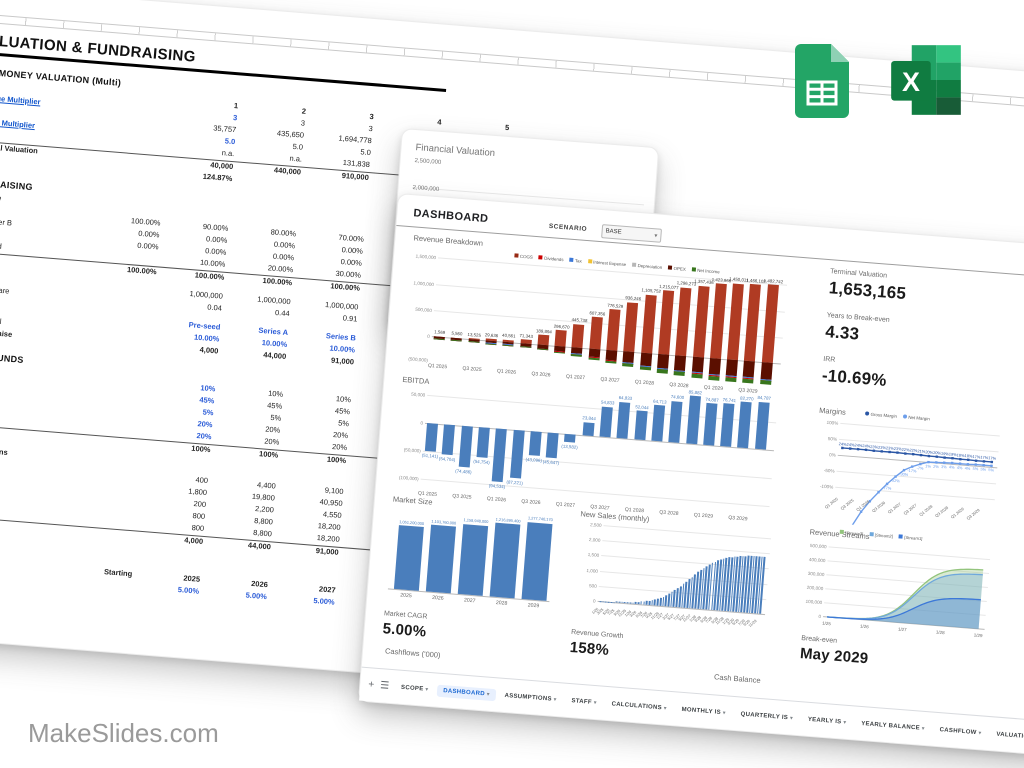 The image size is (1024, 768). Describe the element at coordinates (1010, 735) in the screenshot. I see `tab-valuation: VALUATION▾` at that location.